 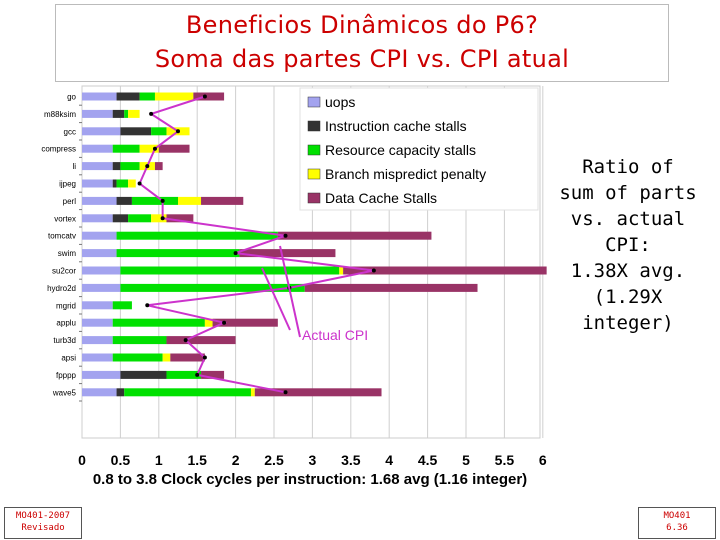 What do you see at coordinates (362, 59) in the screenshot?
I see `slide-title-line-2: Soma das partes CPI vs. CPI atual` at bounding box center [362, 59].